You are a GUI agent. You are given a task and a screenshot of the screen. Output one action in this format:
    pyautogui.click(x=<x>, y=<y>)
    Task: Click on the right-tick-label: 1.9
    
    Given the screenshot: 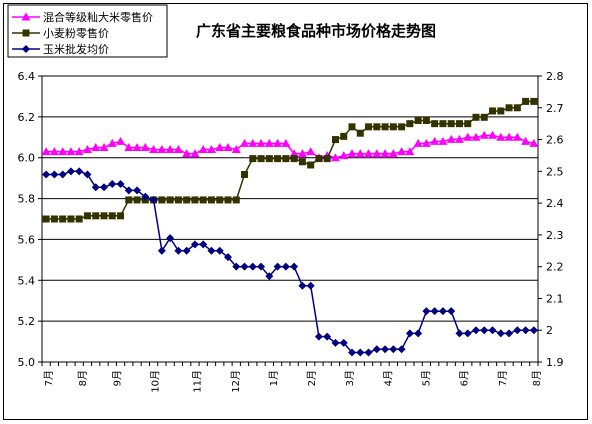 What is the action you would take?
    pyautogui.click(x=555, y=362)
    